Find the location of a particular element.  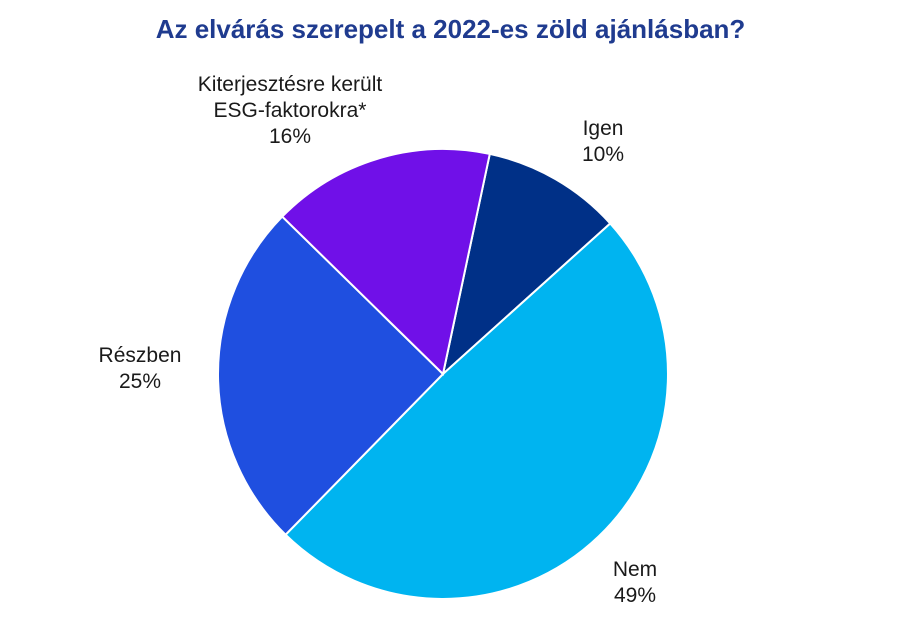

slice-label-nem-name: Nem is located at coordinates (635, 569).